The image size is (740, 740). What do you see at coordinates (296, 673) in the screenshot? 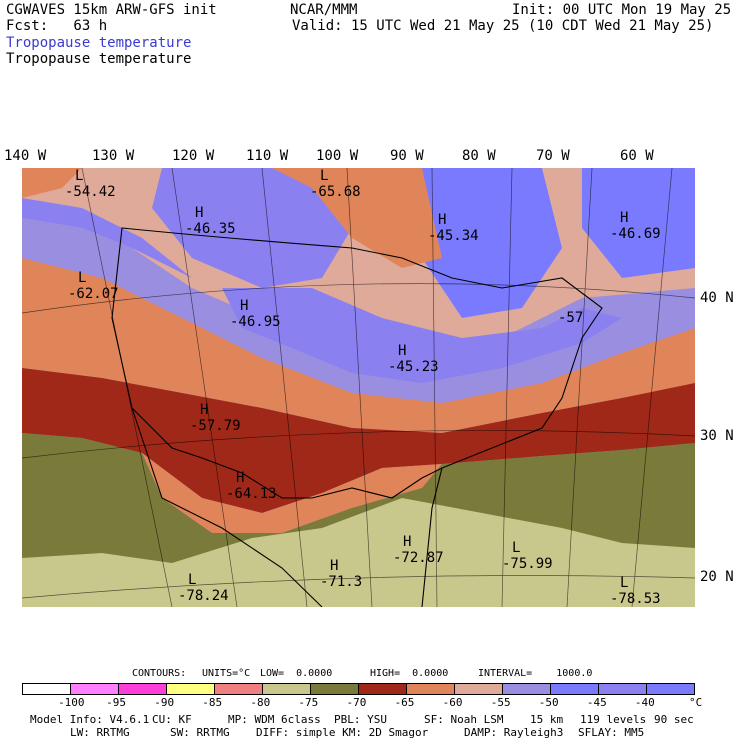
I see `contours-low: LOW= 0.0000` at bounding box center [296, 673].